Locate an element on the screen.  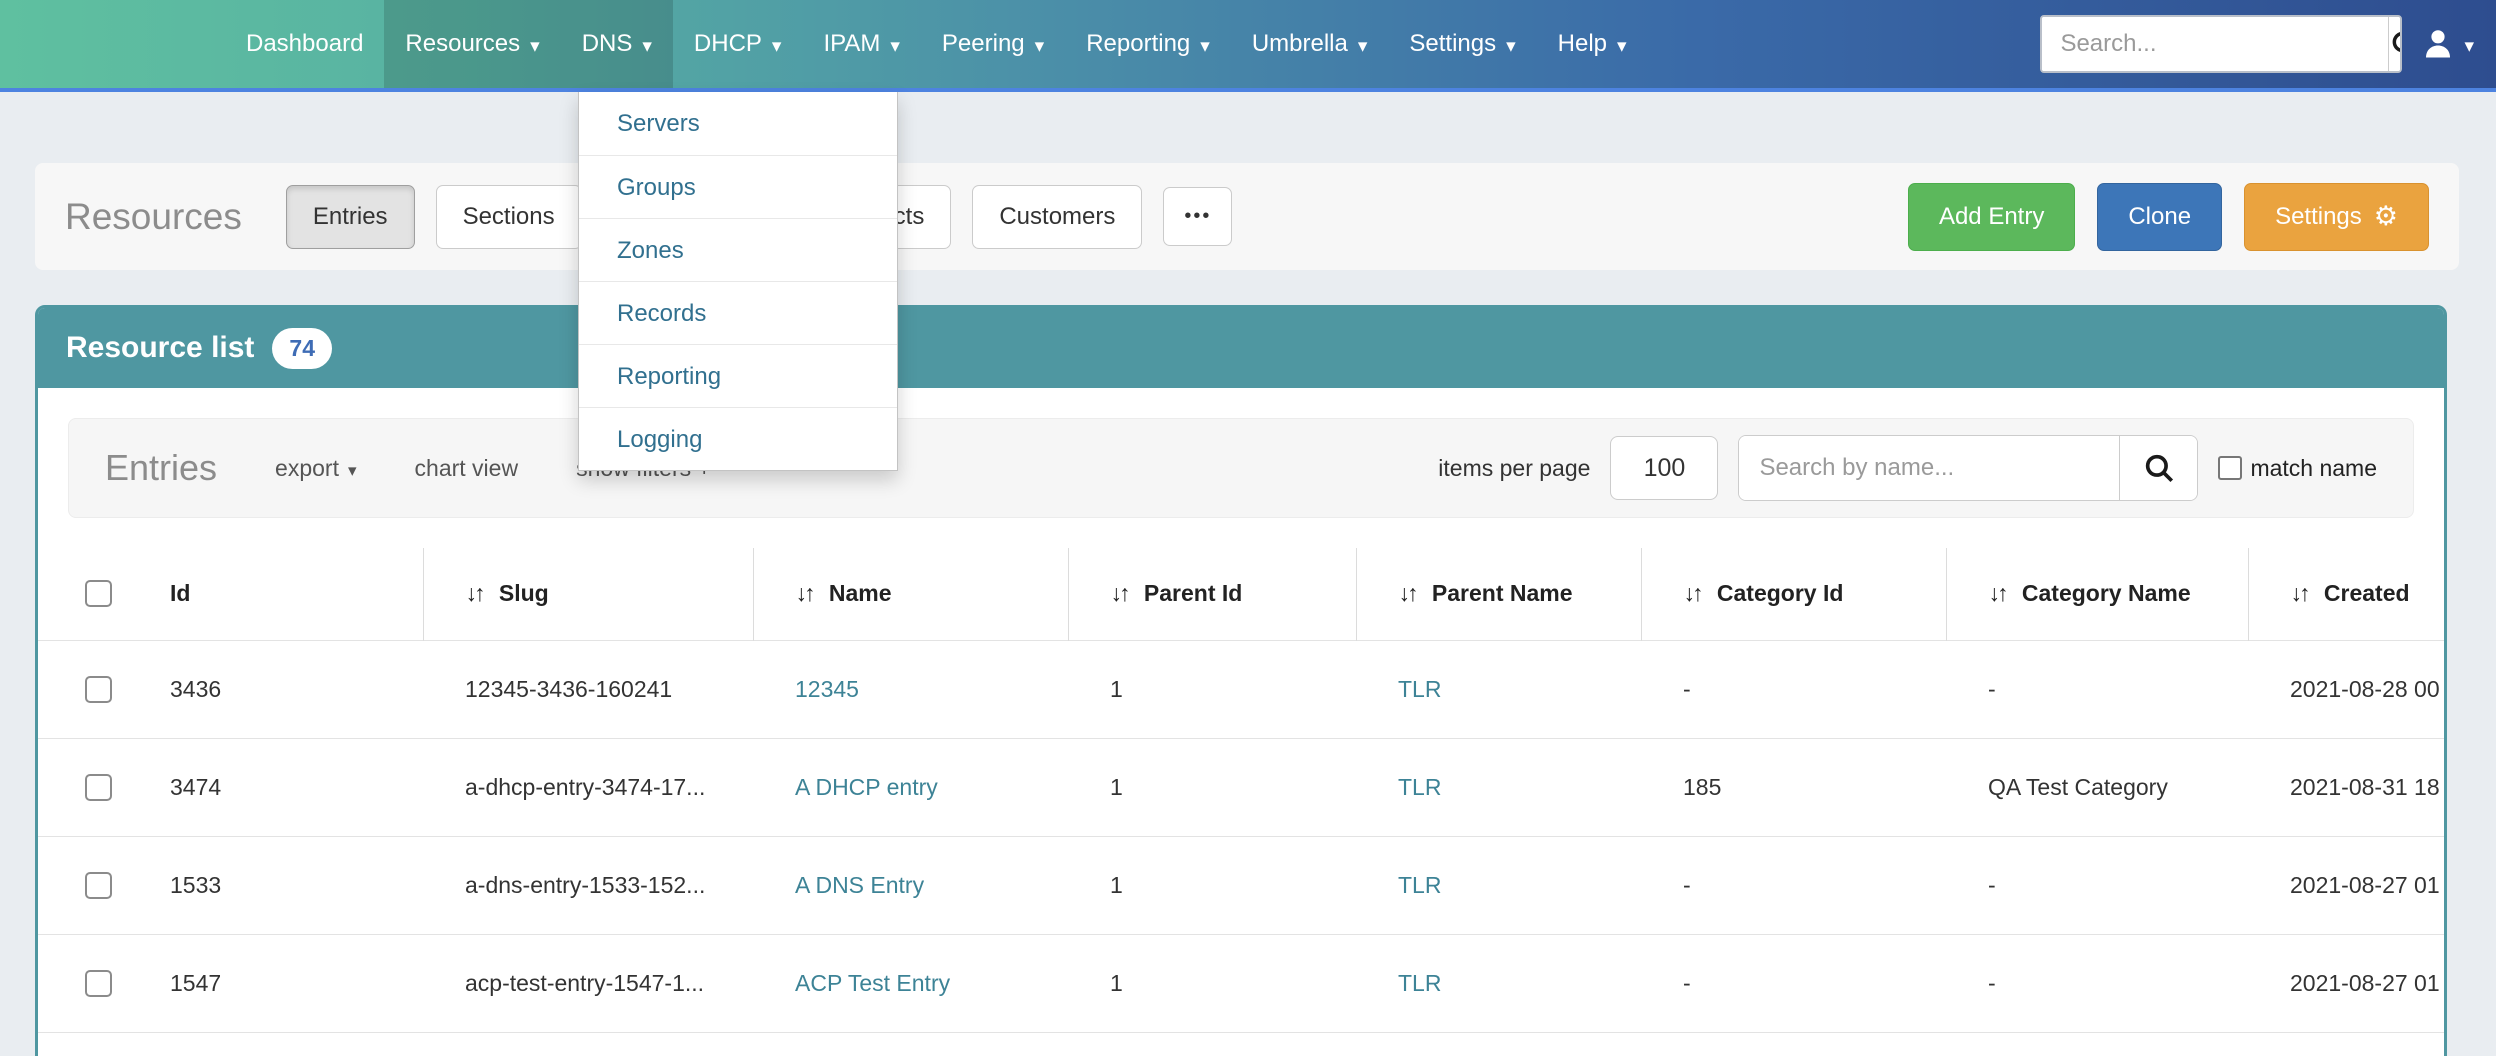
match-name-checkbox is located at coordinates (2230, 468).